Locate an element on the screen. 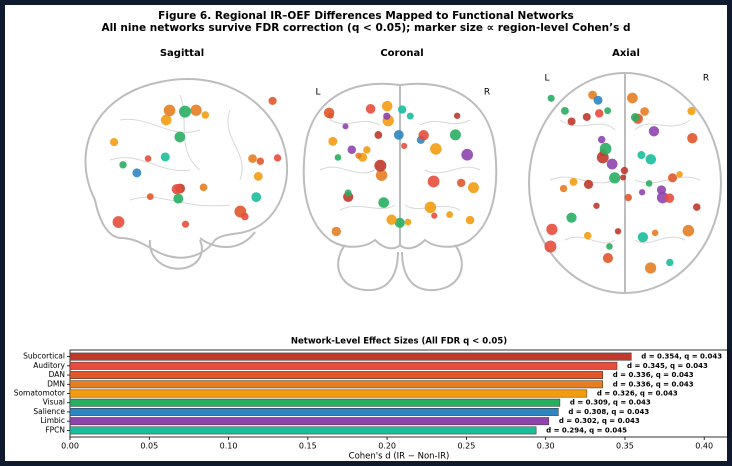 The image size is (732, 466). value-label: d = 0.354, q = 0.043 is located at coordinates (681, 357).